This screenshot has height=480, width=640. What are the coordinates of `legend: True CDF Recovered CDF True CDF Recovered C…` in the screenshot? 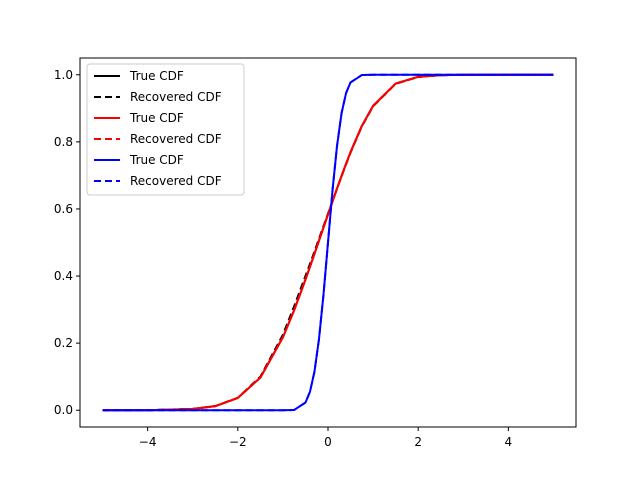 It's located at (165, 129).